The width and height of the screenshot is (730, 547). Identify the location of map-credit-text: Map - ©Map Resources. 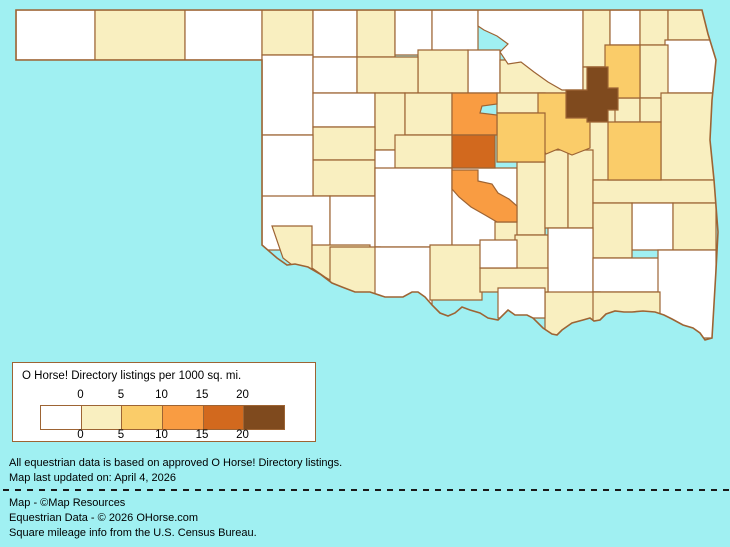
(67, 503).